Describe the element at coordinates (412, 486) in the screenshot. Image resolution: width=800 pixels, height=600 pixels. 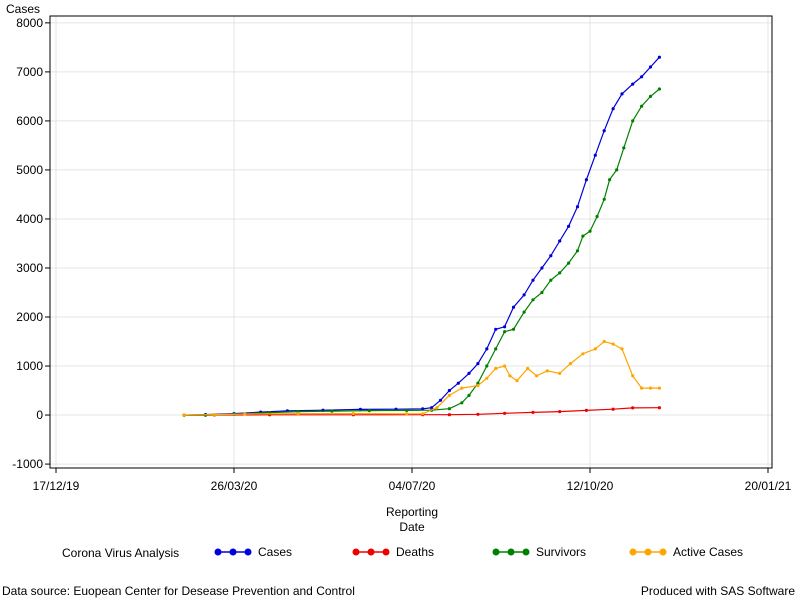
I see `x-tick-label: 04/07/20` at that location.